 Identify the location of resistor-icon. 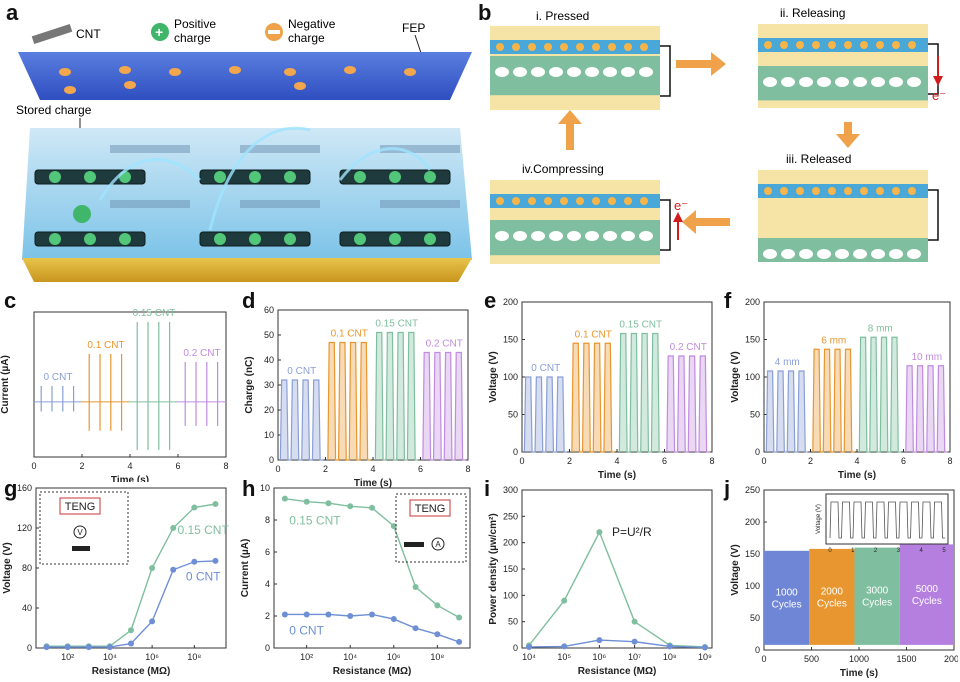
(81, 548).